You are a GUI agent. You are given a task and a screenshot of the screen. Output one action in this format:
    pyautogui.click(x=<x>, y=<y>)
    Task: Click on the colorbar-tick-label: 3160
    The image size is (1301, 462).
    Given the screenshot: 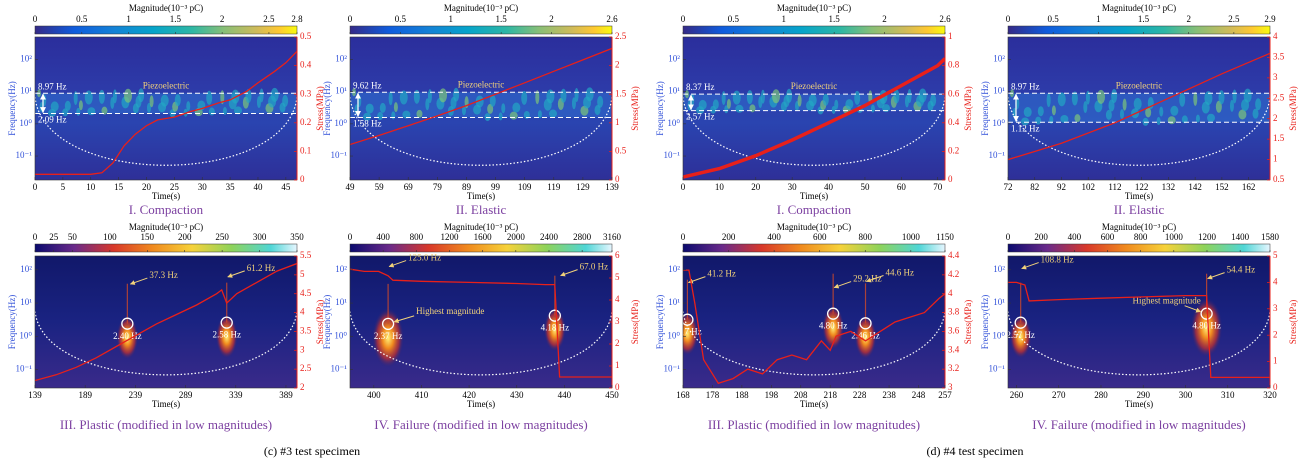 What is the action you would take?
    pyautogui.click(x=612, y=237)
    